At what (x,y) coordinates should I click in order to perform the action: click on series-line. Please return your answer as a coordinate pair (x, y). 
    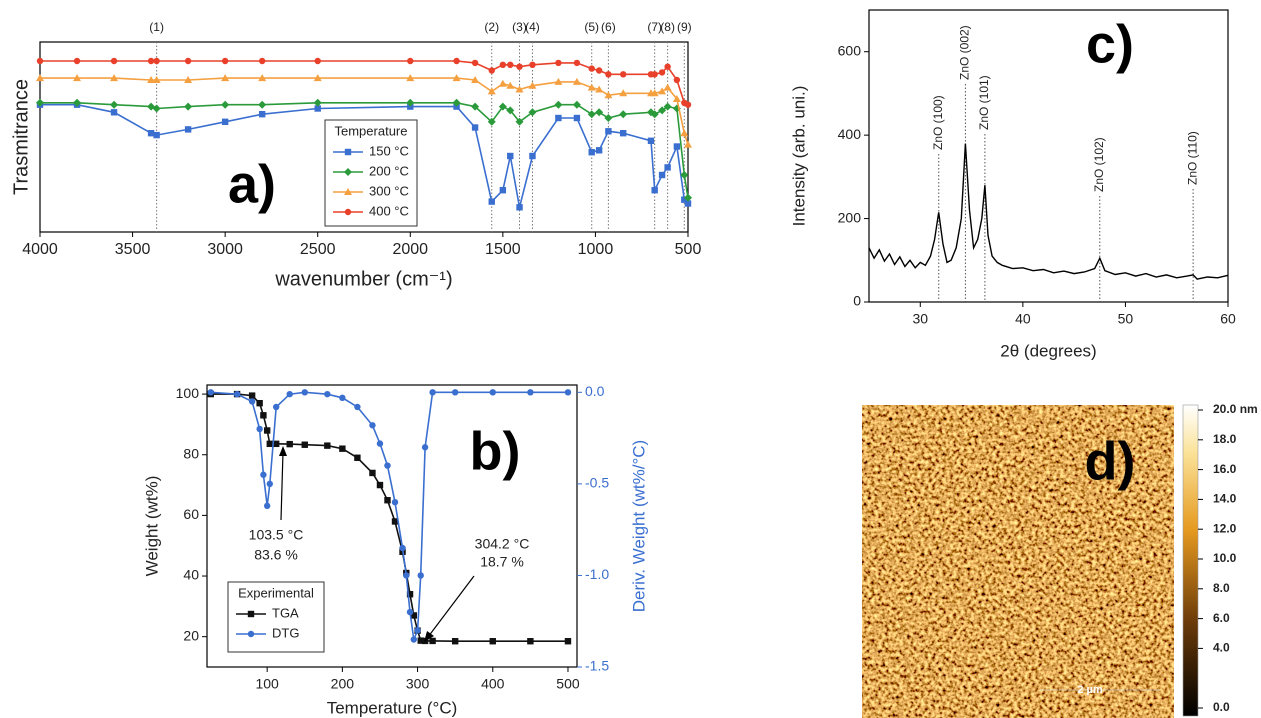
    Looking at the image, I should click on (1048, 211).